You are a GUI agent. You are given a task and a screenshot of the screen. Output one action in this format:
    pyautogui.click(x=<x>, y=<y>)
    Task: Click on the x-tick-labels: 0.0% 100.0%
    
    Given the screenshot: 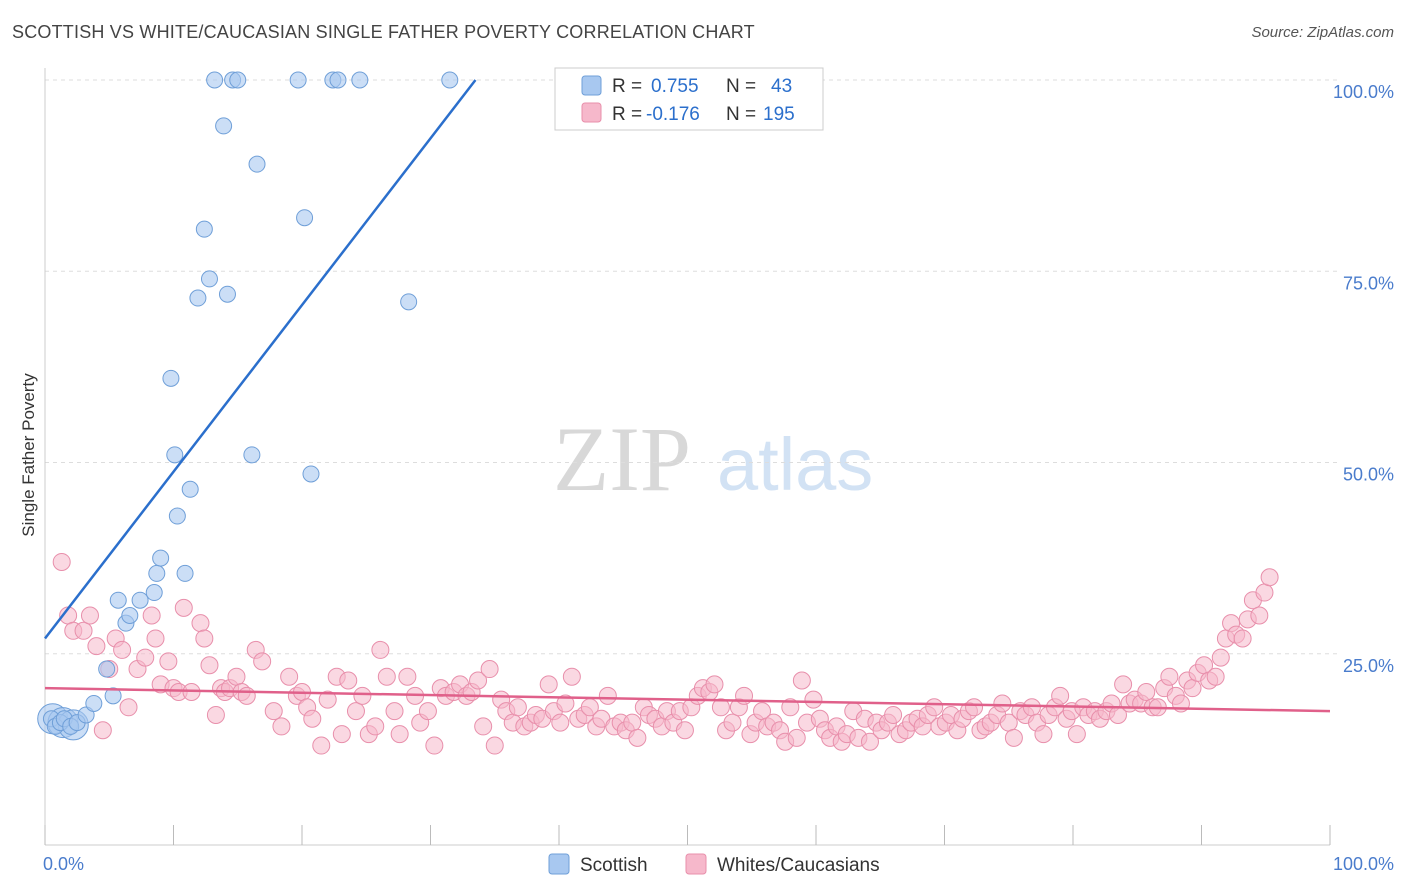 What is the action you would take?
    pyautogui.click(x=718, y=864)
    